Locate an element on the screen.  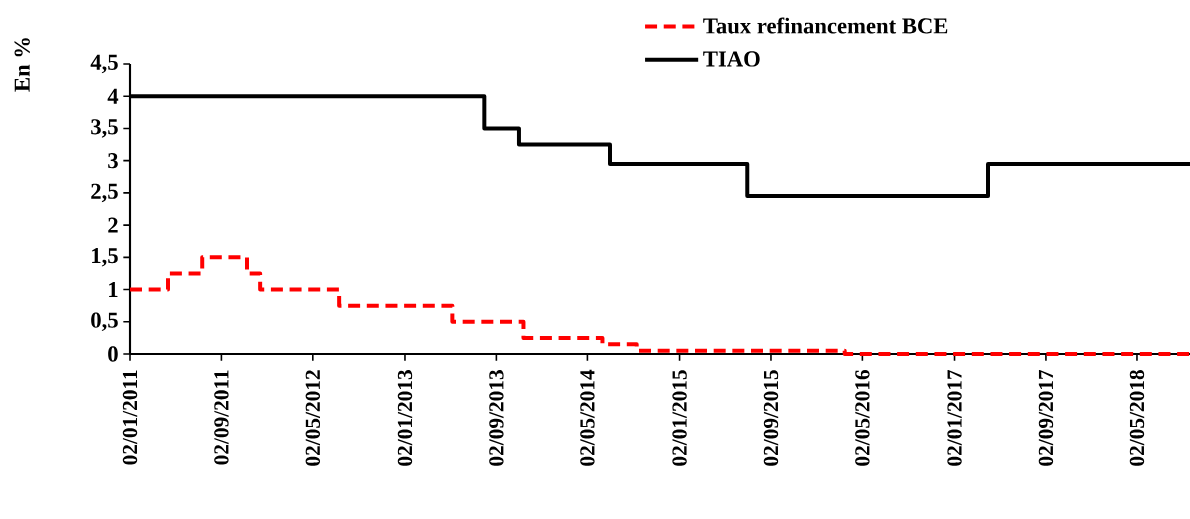
x-tick-label: 02/09/2011 is located at coordinates (221, 417).